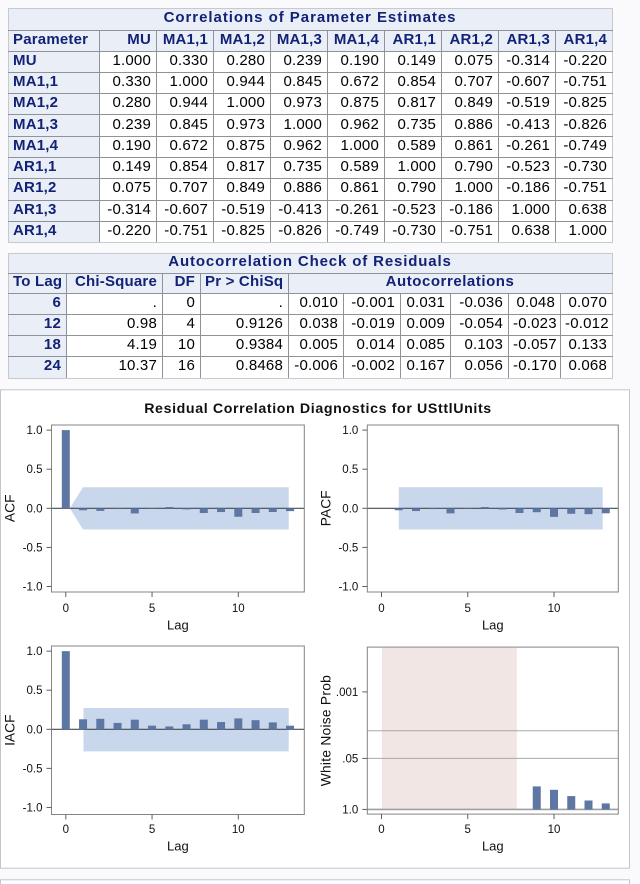 The width and height of the screenshot is (640, 884). What do you see at coordinates (326, 508) in the screenshot?
I see `svg-text: PACF` at bounding box center [326, 508].